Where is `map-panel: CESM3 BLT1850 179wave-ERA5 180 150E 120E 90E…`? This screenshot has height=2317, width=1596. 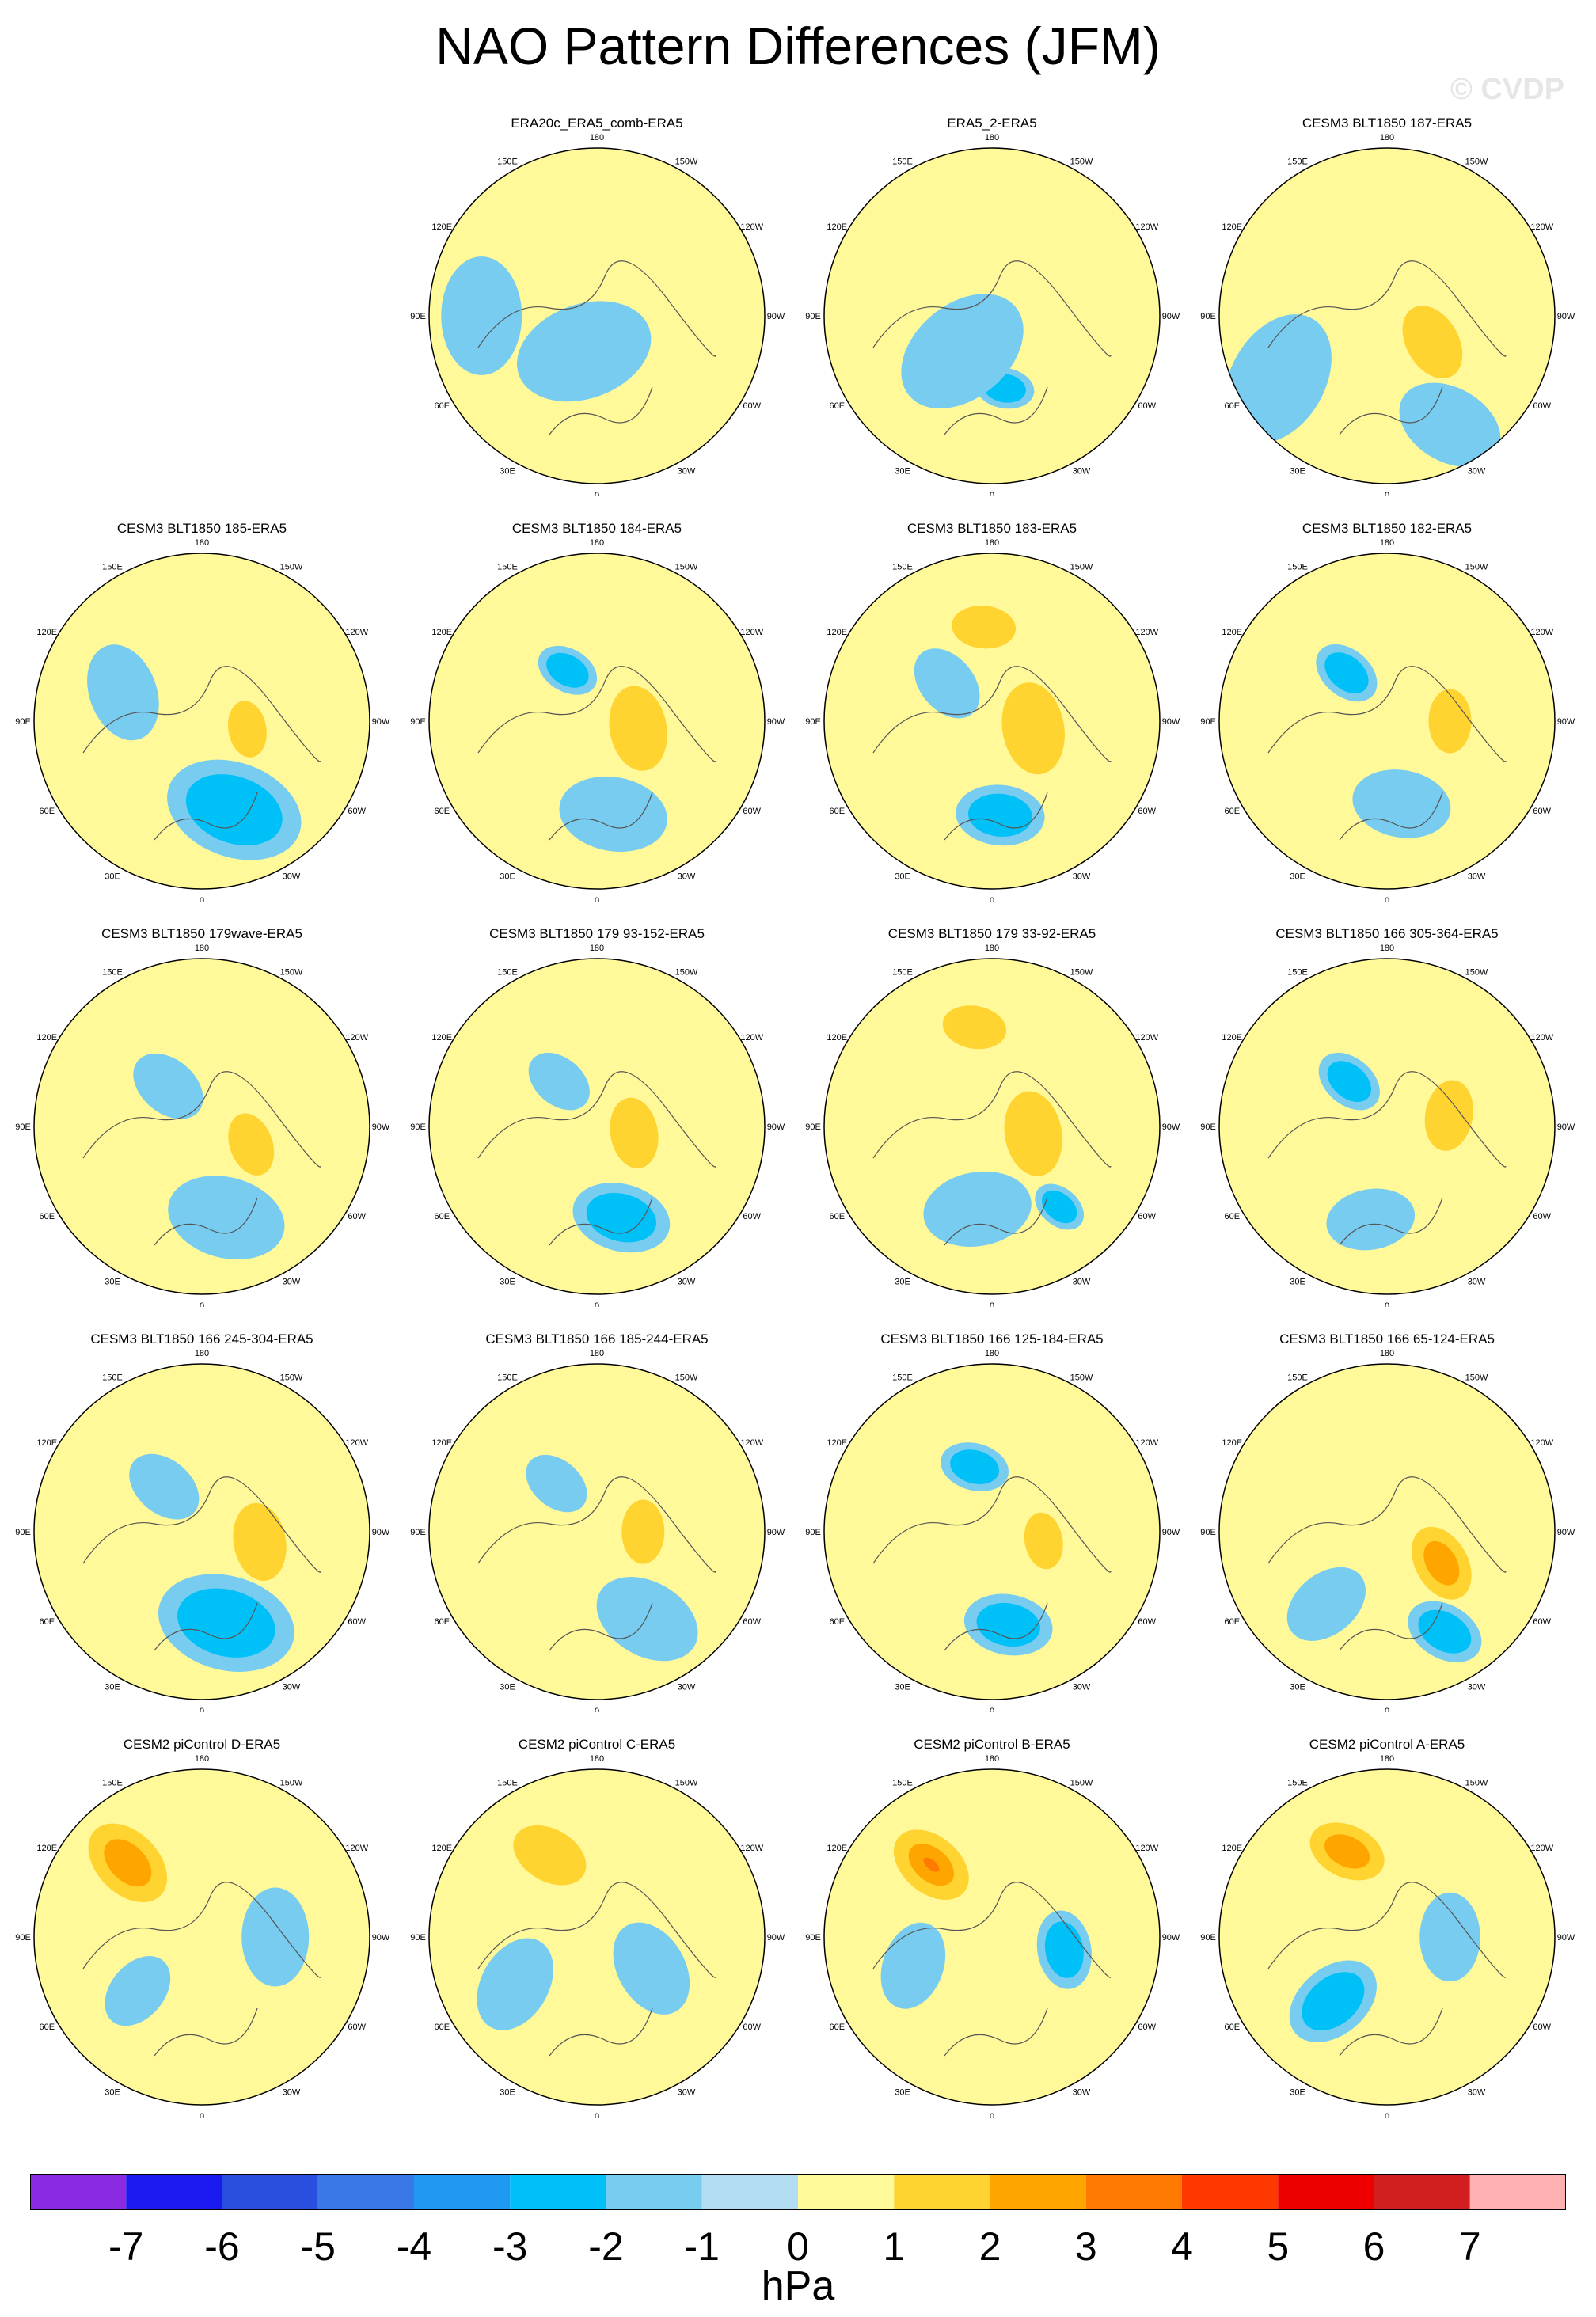 map-panel: CESM3 BLT1850 179wave-ERA5 180 150E 120E 90E… is located at coordinates (202, 1116).